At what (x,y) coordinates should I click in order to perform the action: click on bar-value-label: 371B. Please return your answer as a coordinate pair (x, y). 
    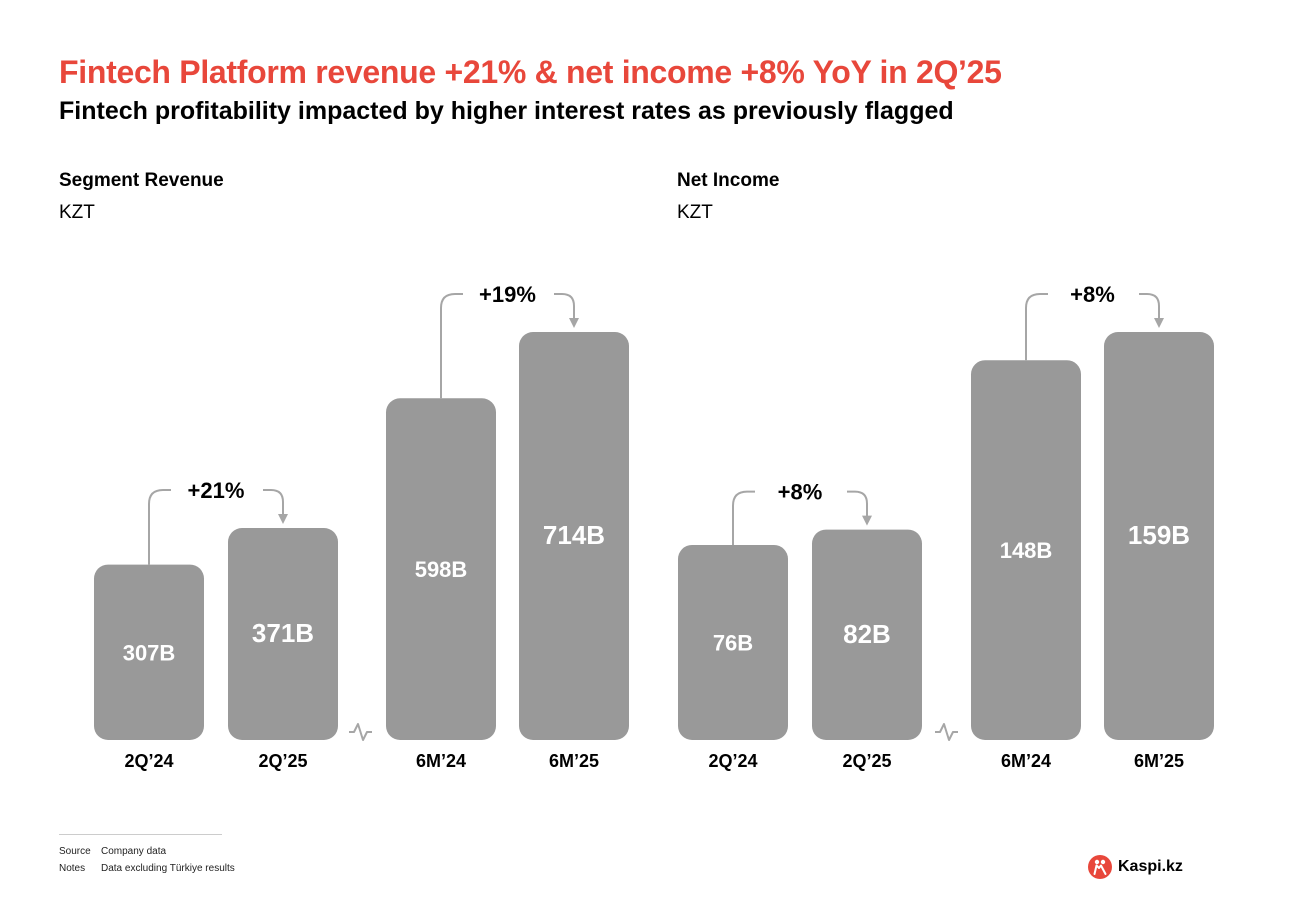
    Looking at the image, I should click on (283, 633).